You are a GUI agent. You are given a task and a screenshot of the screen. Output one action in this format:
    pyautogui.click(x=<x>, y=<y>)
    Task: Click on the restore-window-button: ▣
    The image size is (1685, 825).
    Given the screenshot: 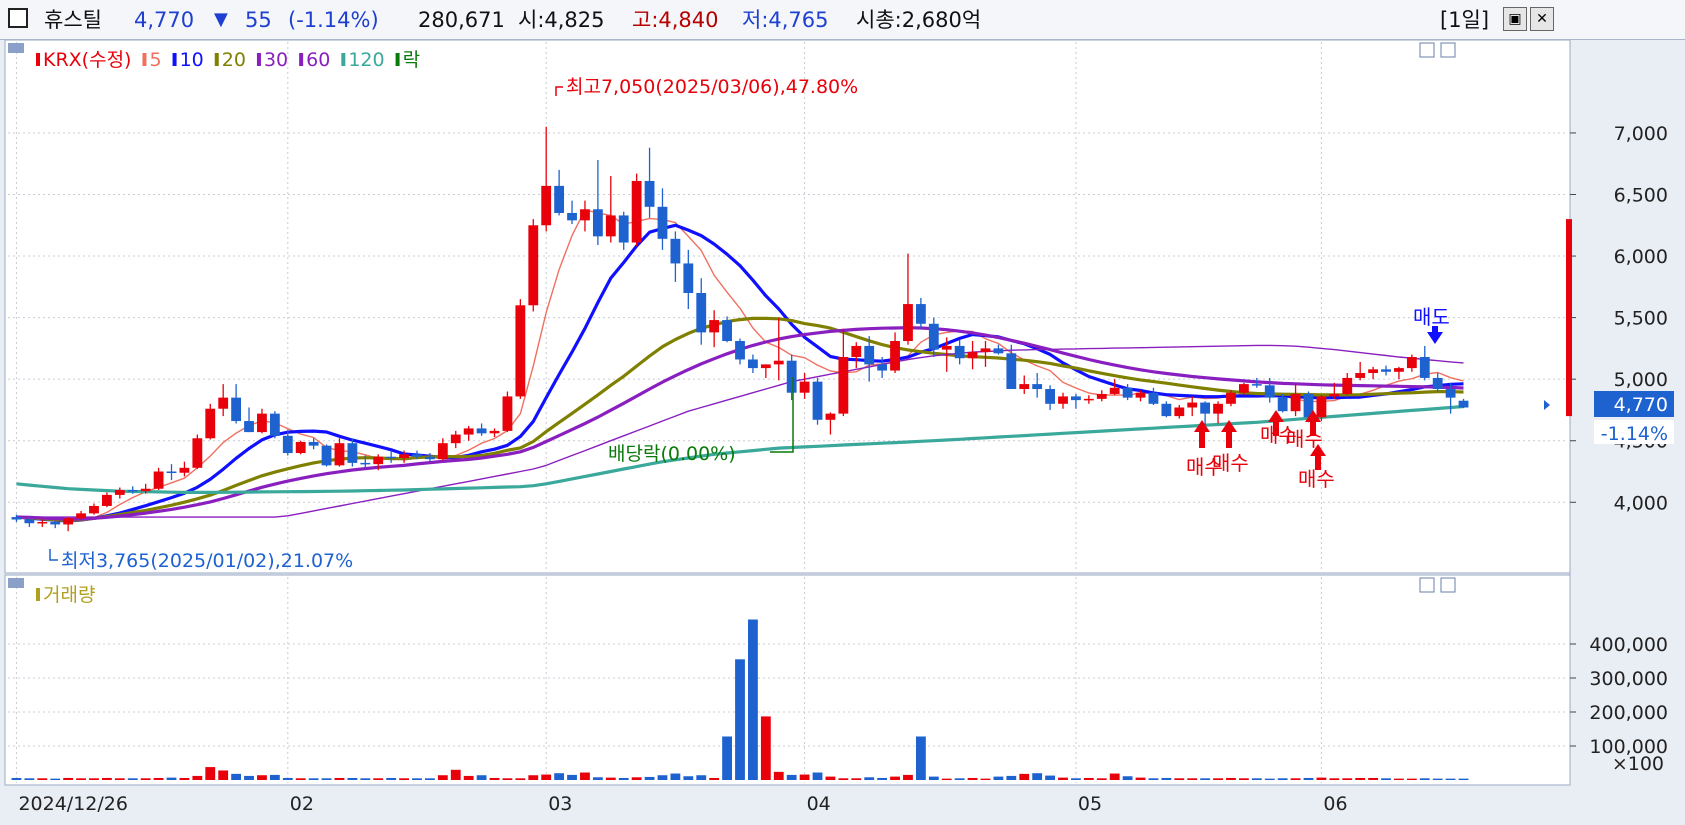 What is the action you would take?
    pyautogui.click(x=1515, y=19)
    